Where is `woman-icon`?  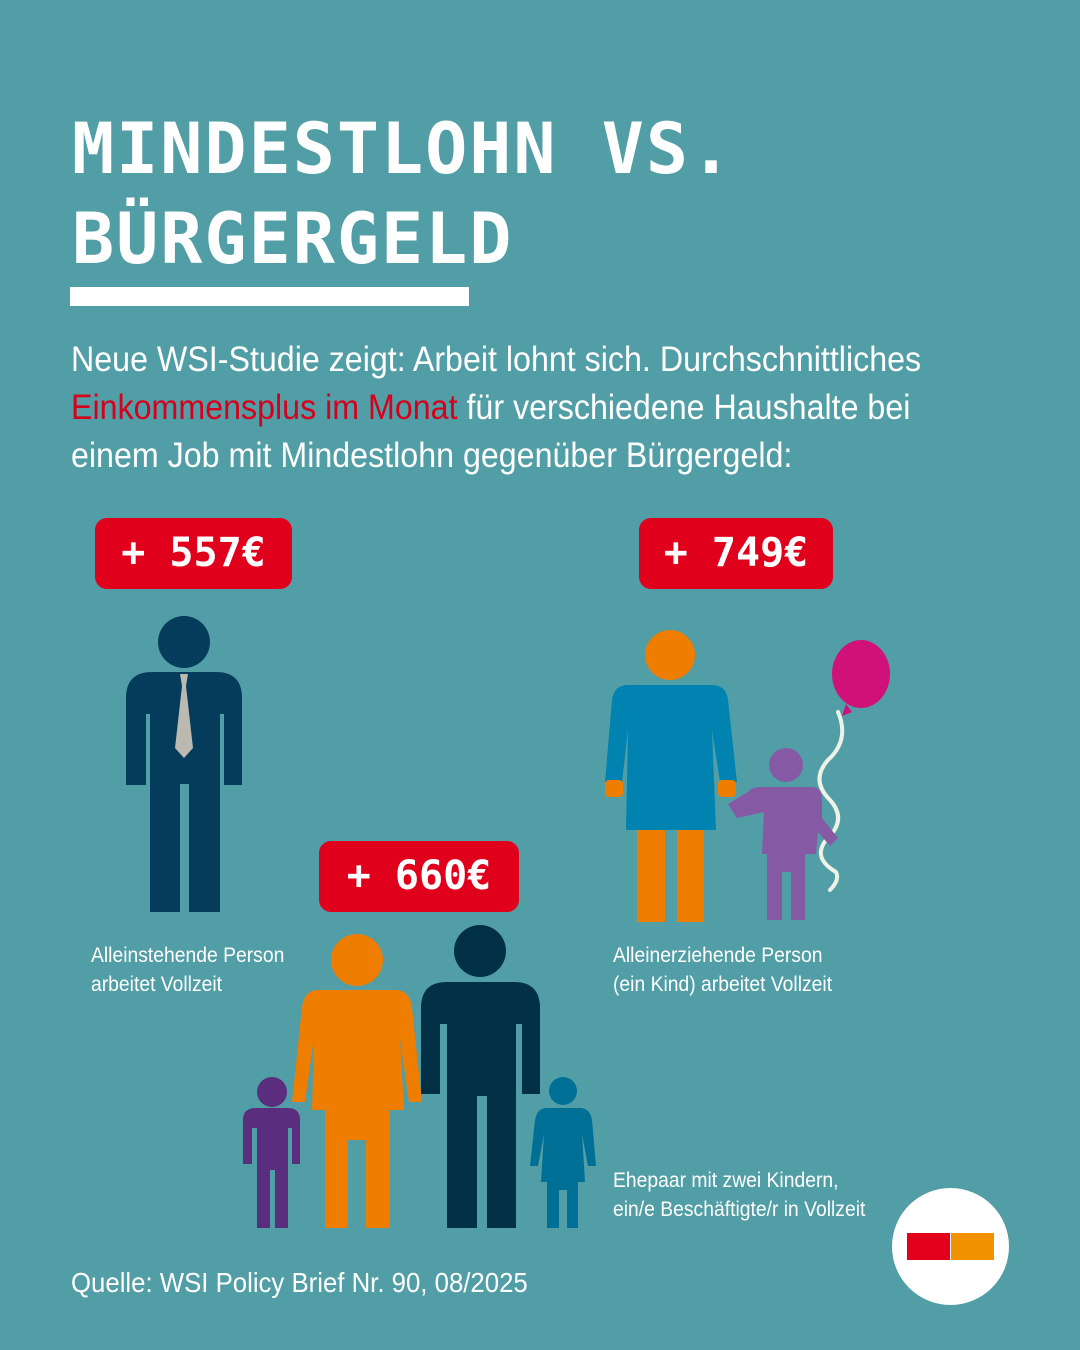 woman-icon is located at coordinates (357, 1081).